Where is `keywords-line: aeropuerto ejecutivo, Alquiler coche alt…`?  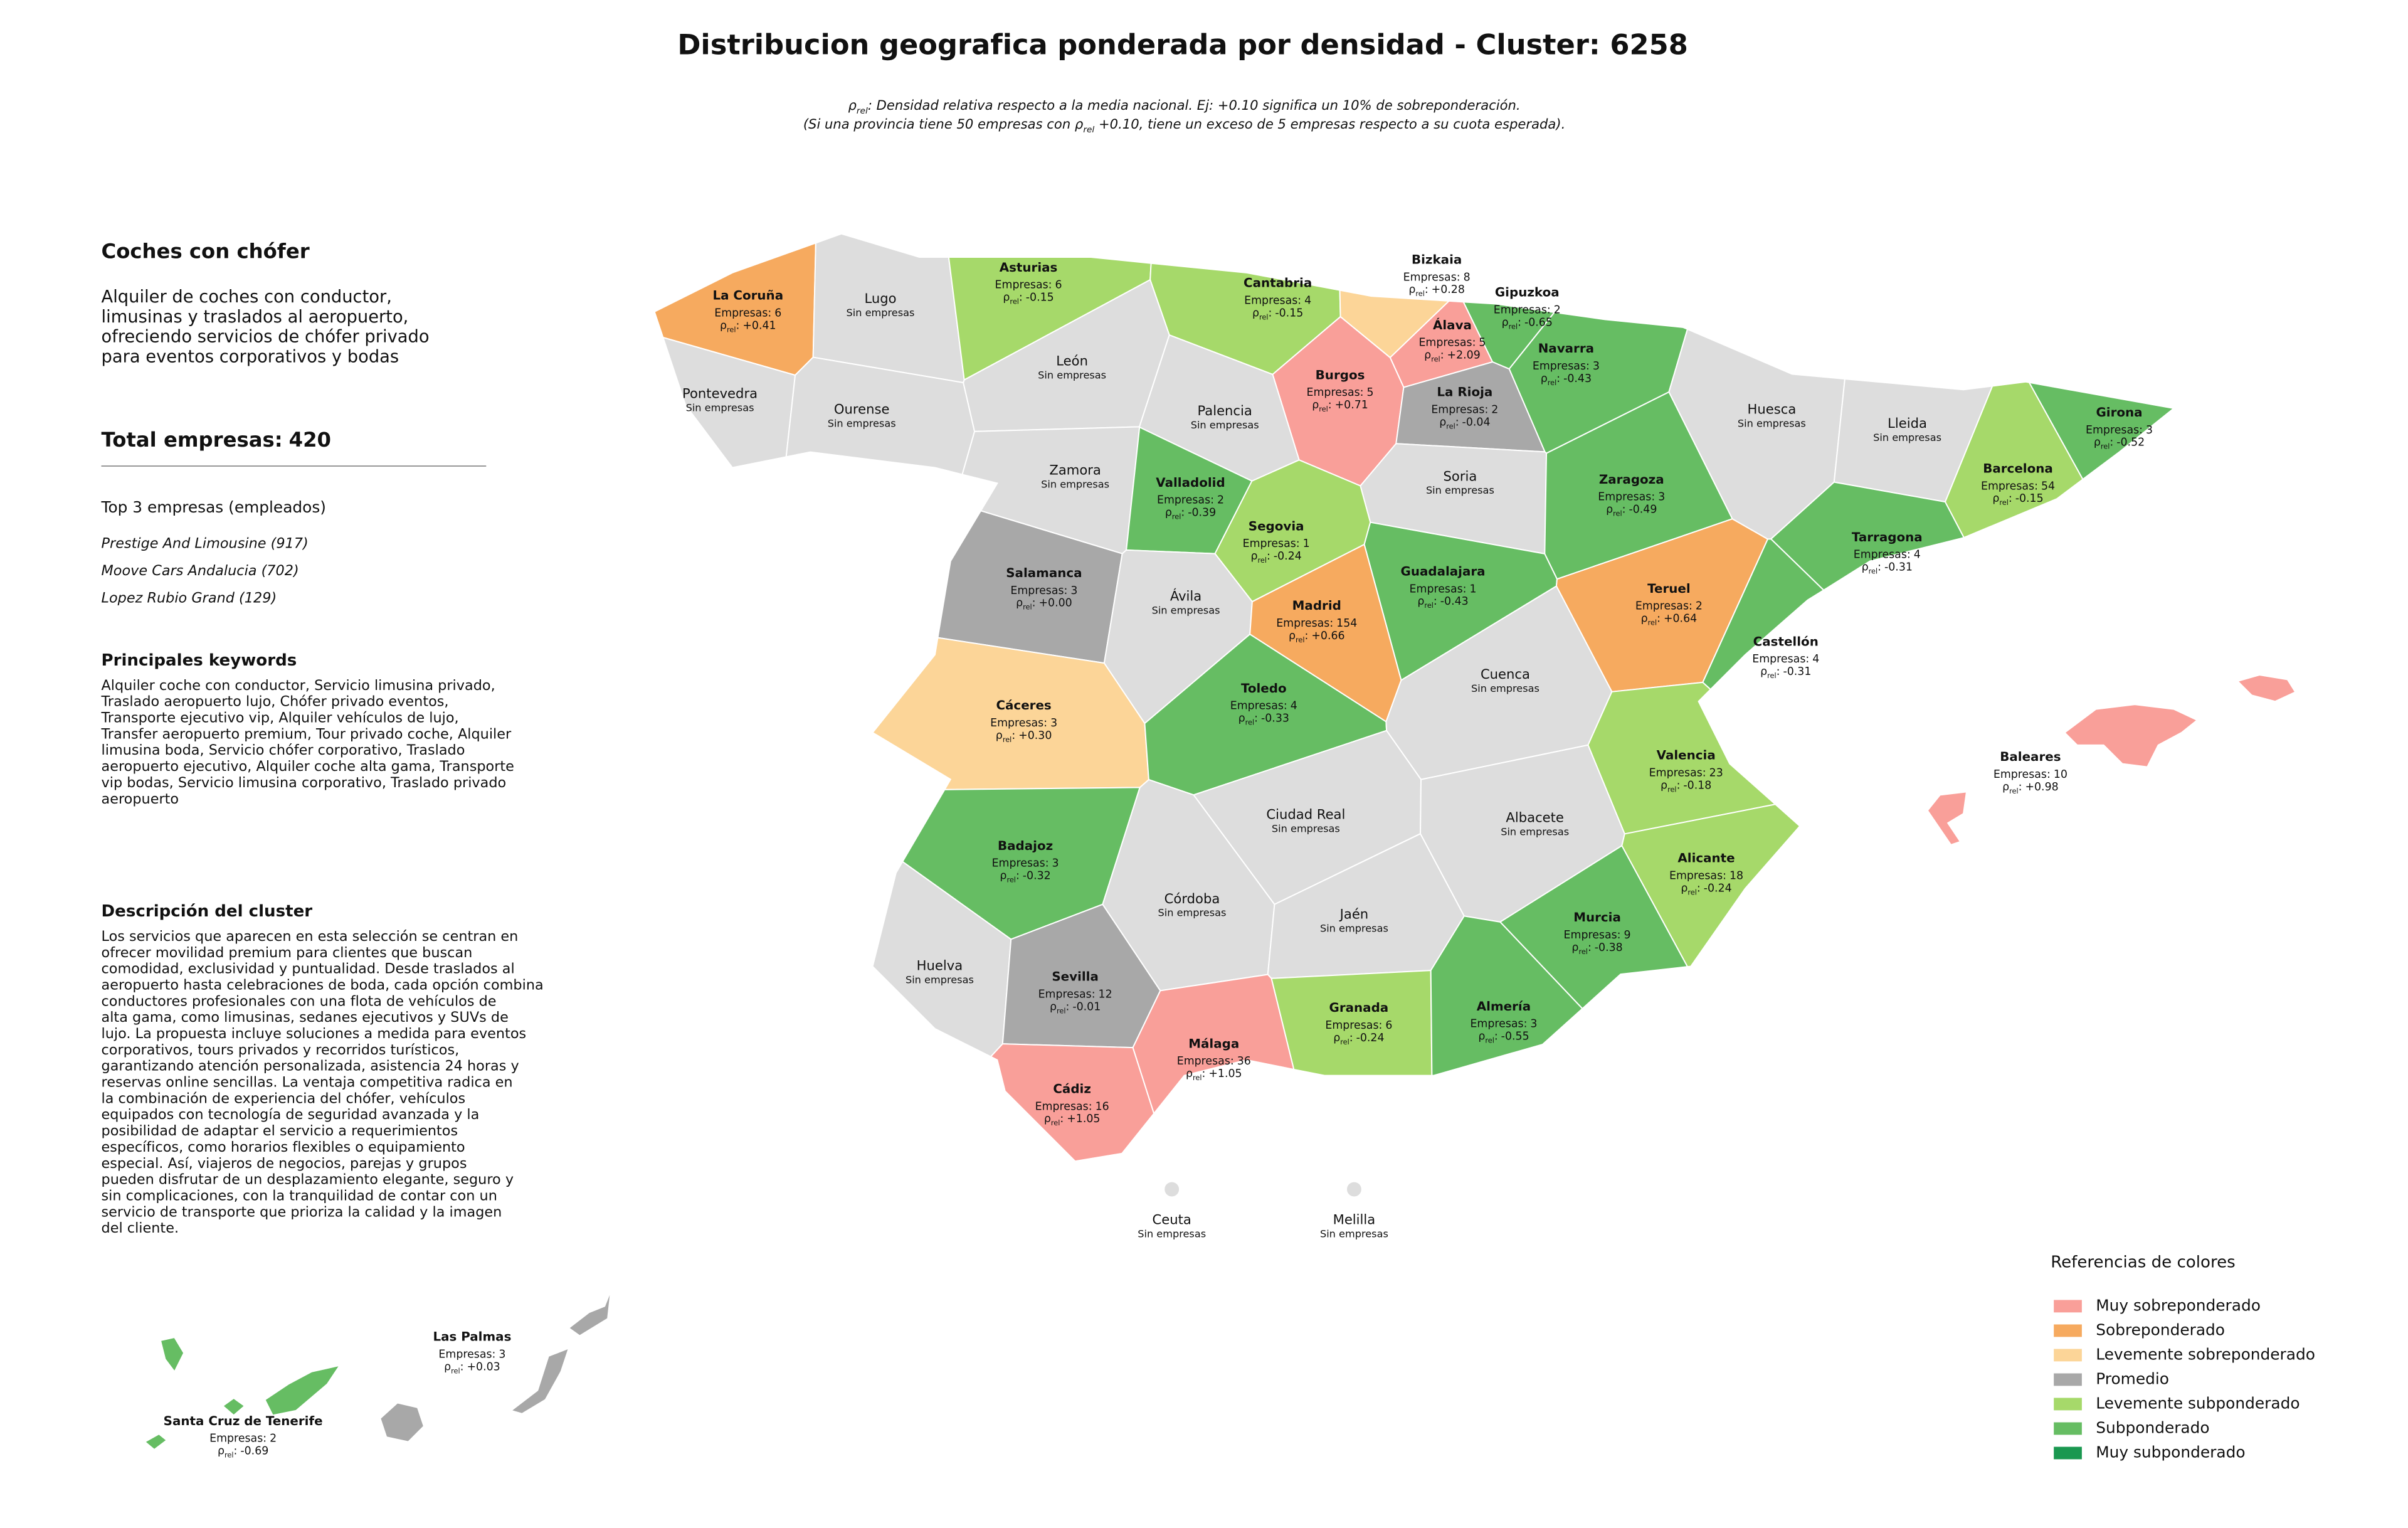 keywords-line: aeropuerto ejecutivo, Alquiler coche alt… is located at coordinates (308, 766).